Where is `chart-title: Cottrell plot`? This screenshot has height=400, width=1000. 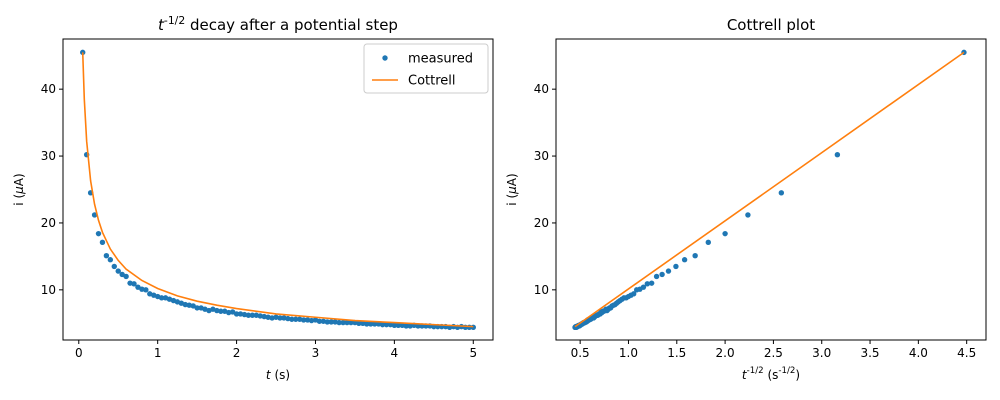
chart-title: Cottrell plot is located at coordinates (771, 25).